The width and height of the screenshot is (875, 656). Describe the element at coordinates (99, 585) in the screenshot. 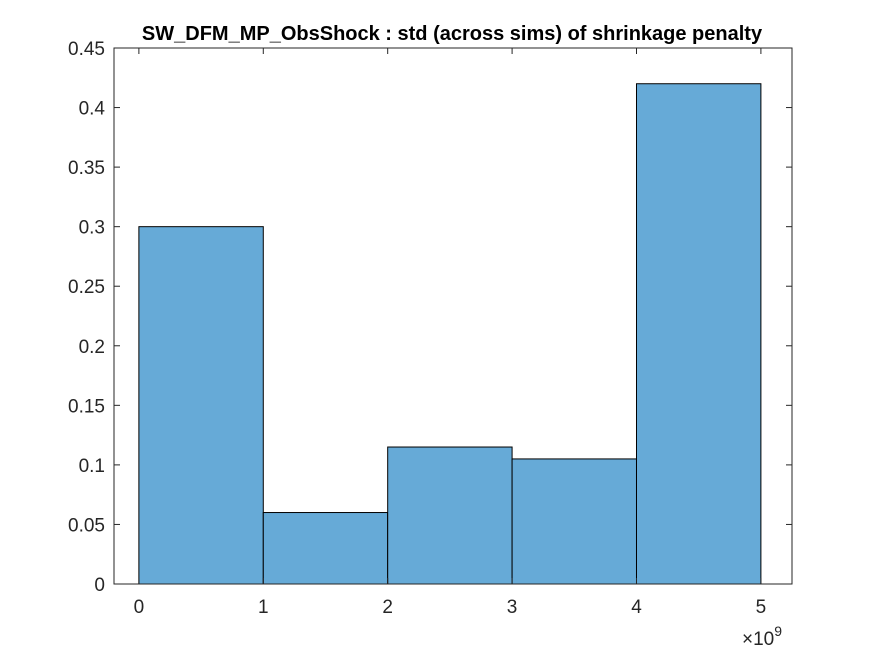

I see `y-tick-label: 0` at that location.